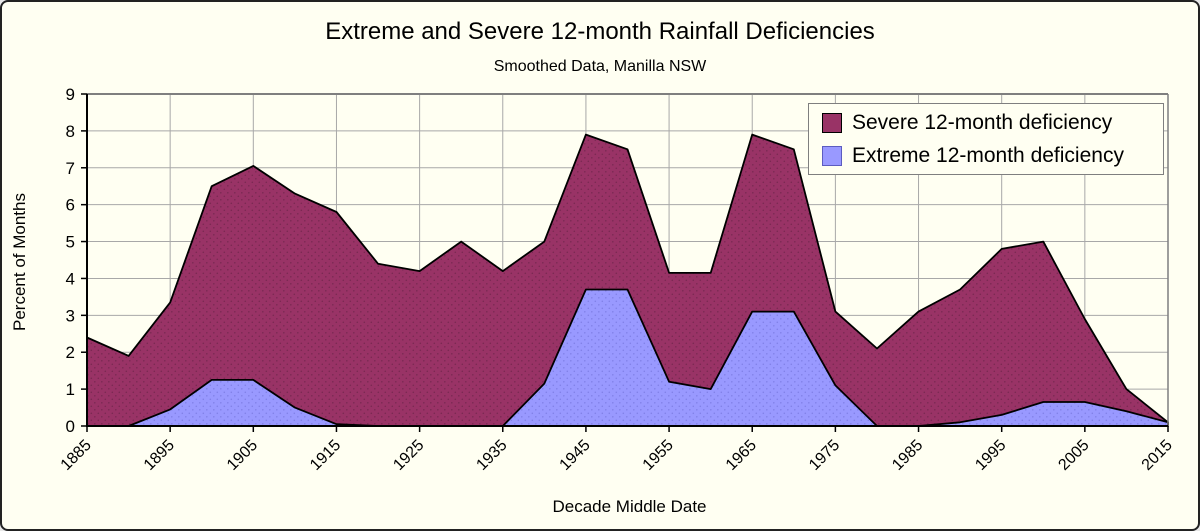 This screenshot has height=531, width=1200. What do you see at coordinates (70, 131) in the screenshot?
I see `svg-text: 8` at bounding box center [70, 131].